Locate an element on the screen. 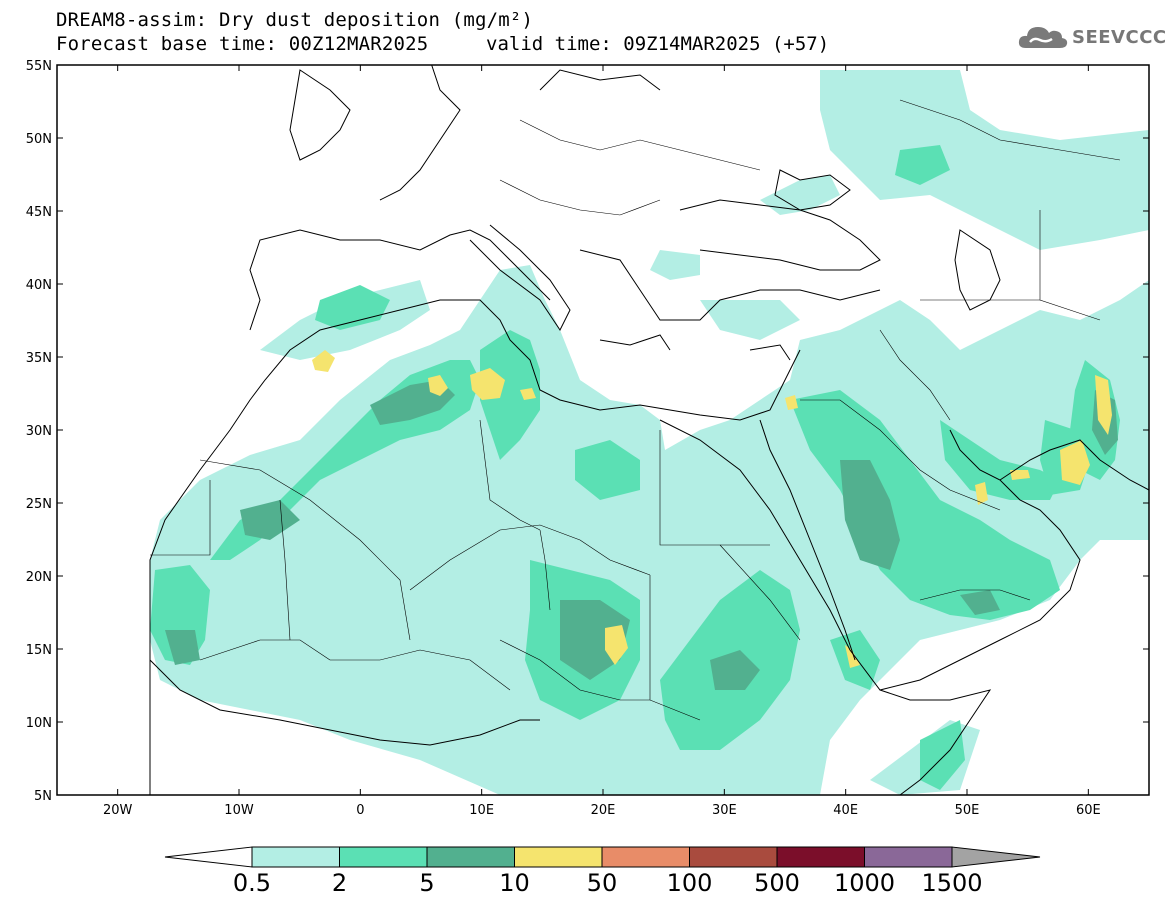 The width and height of the screenshot is (1165, 907). y-tick-label: 55N is located at coordinates (39, 66).